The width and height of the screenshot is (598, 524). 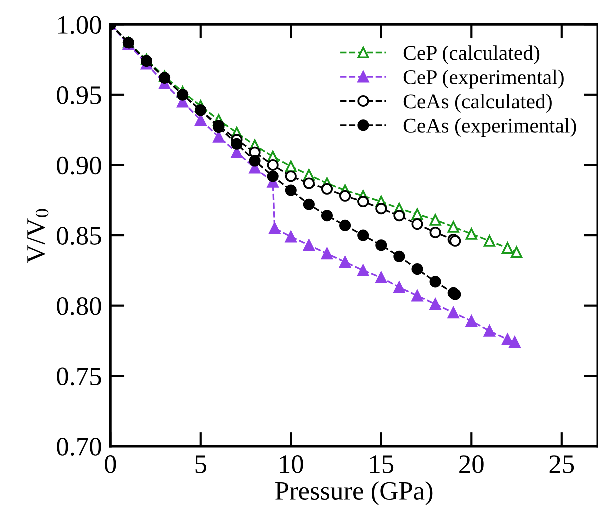 What do you see at coordinates (382, 465) in the screenshot?
I see `x-tick-label: 15` at bounding box center [382, 465].